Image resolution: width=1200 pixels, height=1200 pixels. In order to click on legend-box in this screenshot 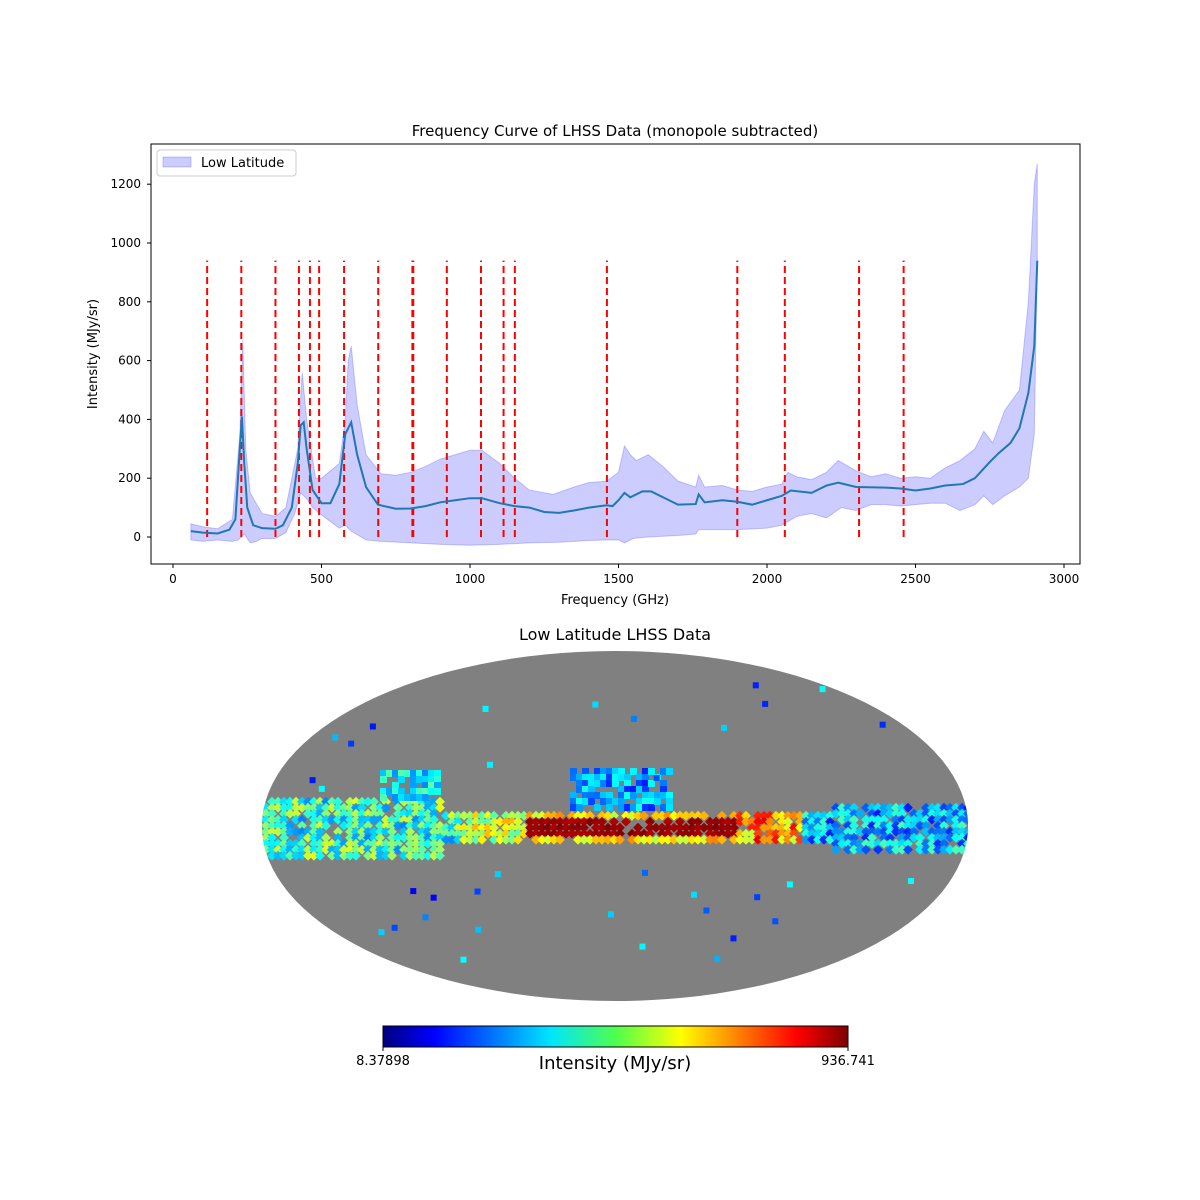, I will do `click(226, 163)`.